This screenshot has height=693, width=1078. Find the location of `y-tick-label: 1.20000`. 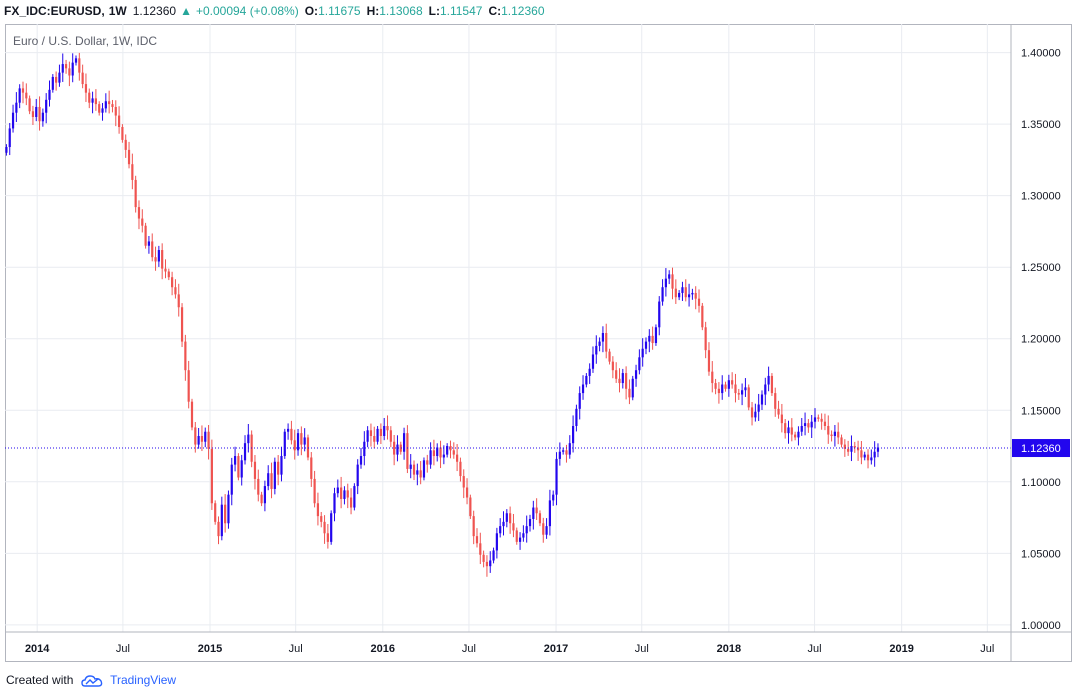

y-tick-label: 1.20000 is located at coordinates (1041, 340).